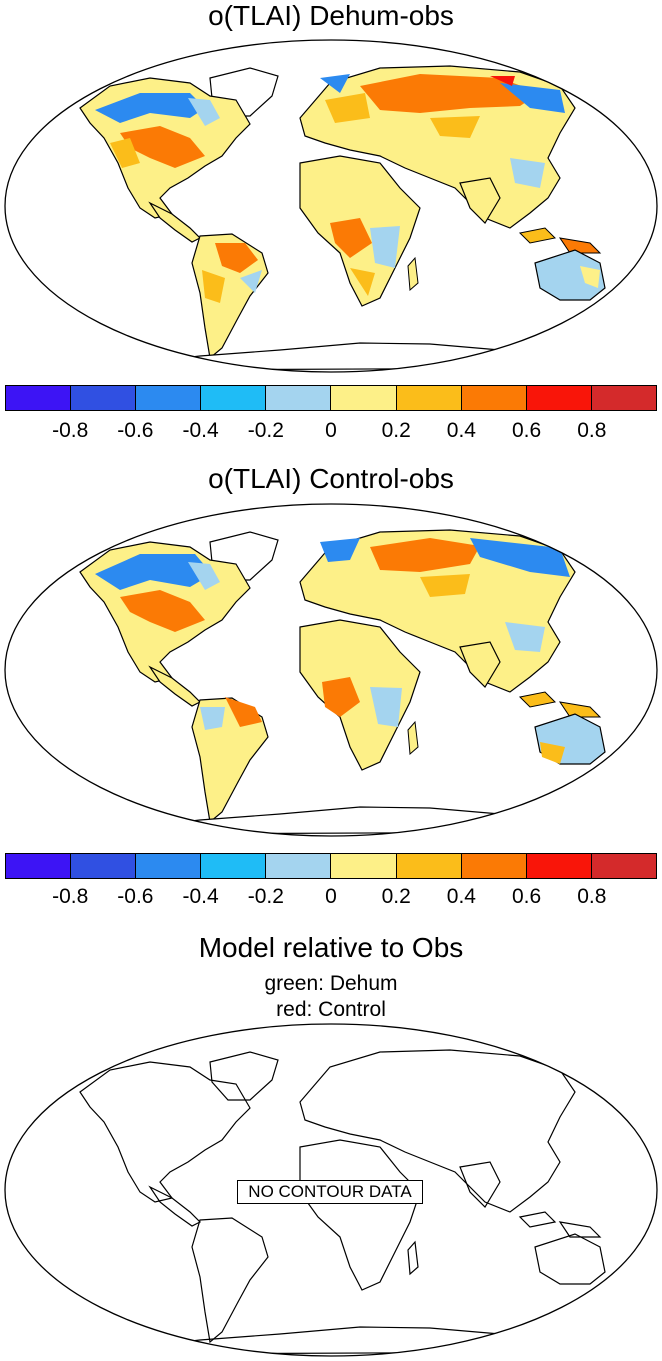 This screenshot has height=1361, width=662. Describe the element at coordinates (175, 222) in the screenshot. I see `central-america` at that location.